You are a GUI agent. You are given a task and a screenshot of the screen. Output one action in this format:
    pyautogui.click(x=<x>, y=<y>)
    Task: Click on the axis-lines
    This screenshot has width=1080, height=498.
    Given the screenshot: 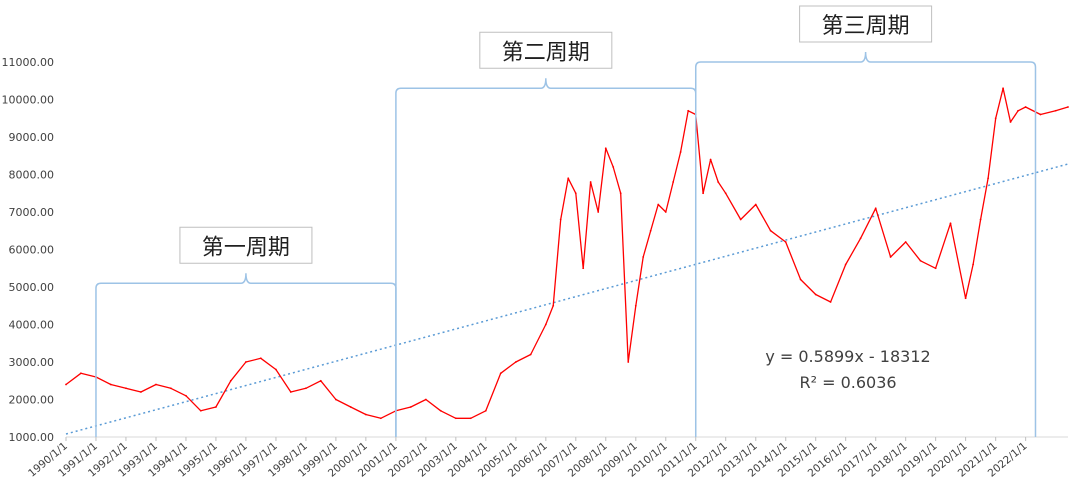 What is the action you would take?
    pyautogui.click(x=566, y=438)
    